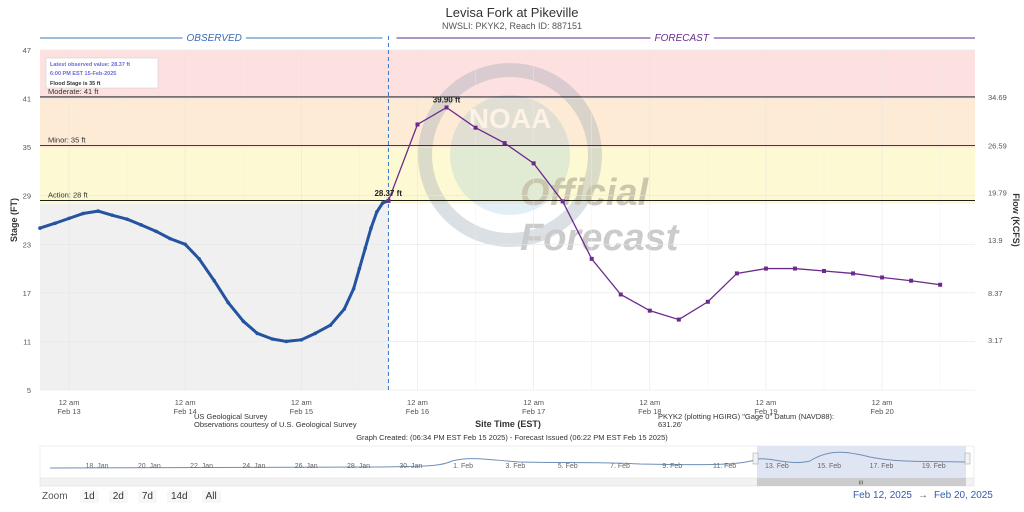 Image resolution: width=1024 pixels, height=512 pixels. Describe the element at coordinates (512, 12) in the screenshot. I see `chart-title: Levisa Fork at Pikeville` at that location.